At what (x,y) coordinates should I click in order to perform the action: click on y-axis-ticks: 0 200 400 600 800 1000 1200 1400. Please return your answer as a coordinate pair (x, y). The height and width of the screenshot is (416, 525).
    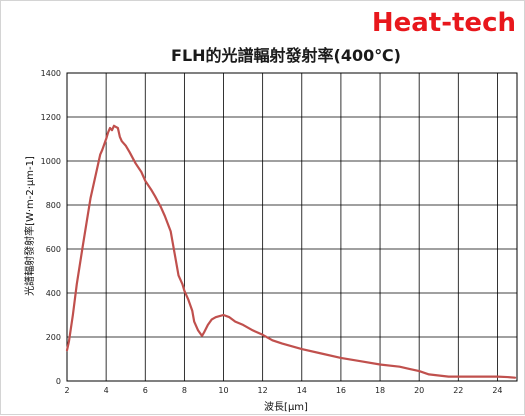
    Looking at the image, I should click on (51, 227).